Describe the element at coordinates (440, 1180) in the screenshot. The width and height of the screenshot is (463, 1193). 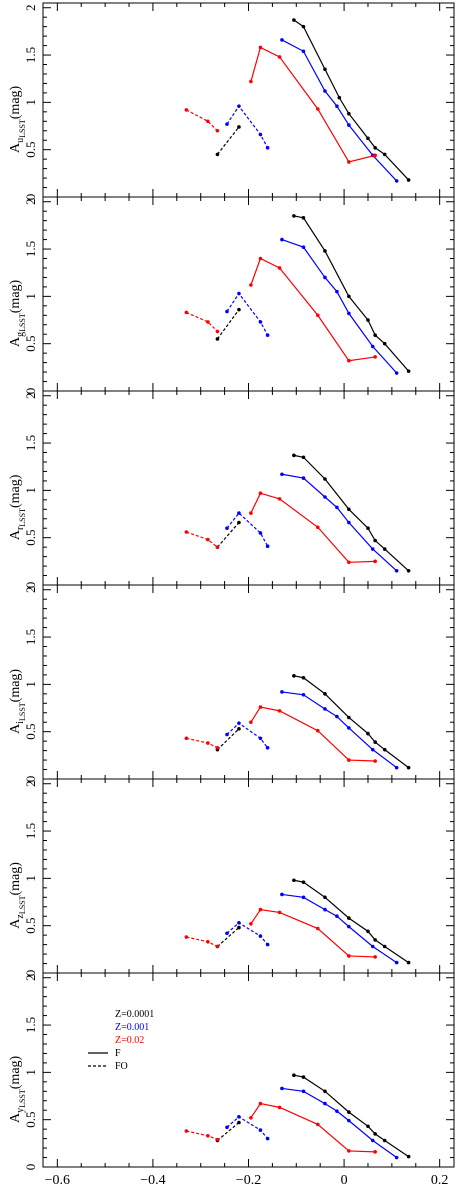
I see `x-tick-label: 0.2` at that location.